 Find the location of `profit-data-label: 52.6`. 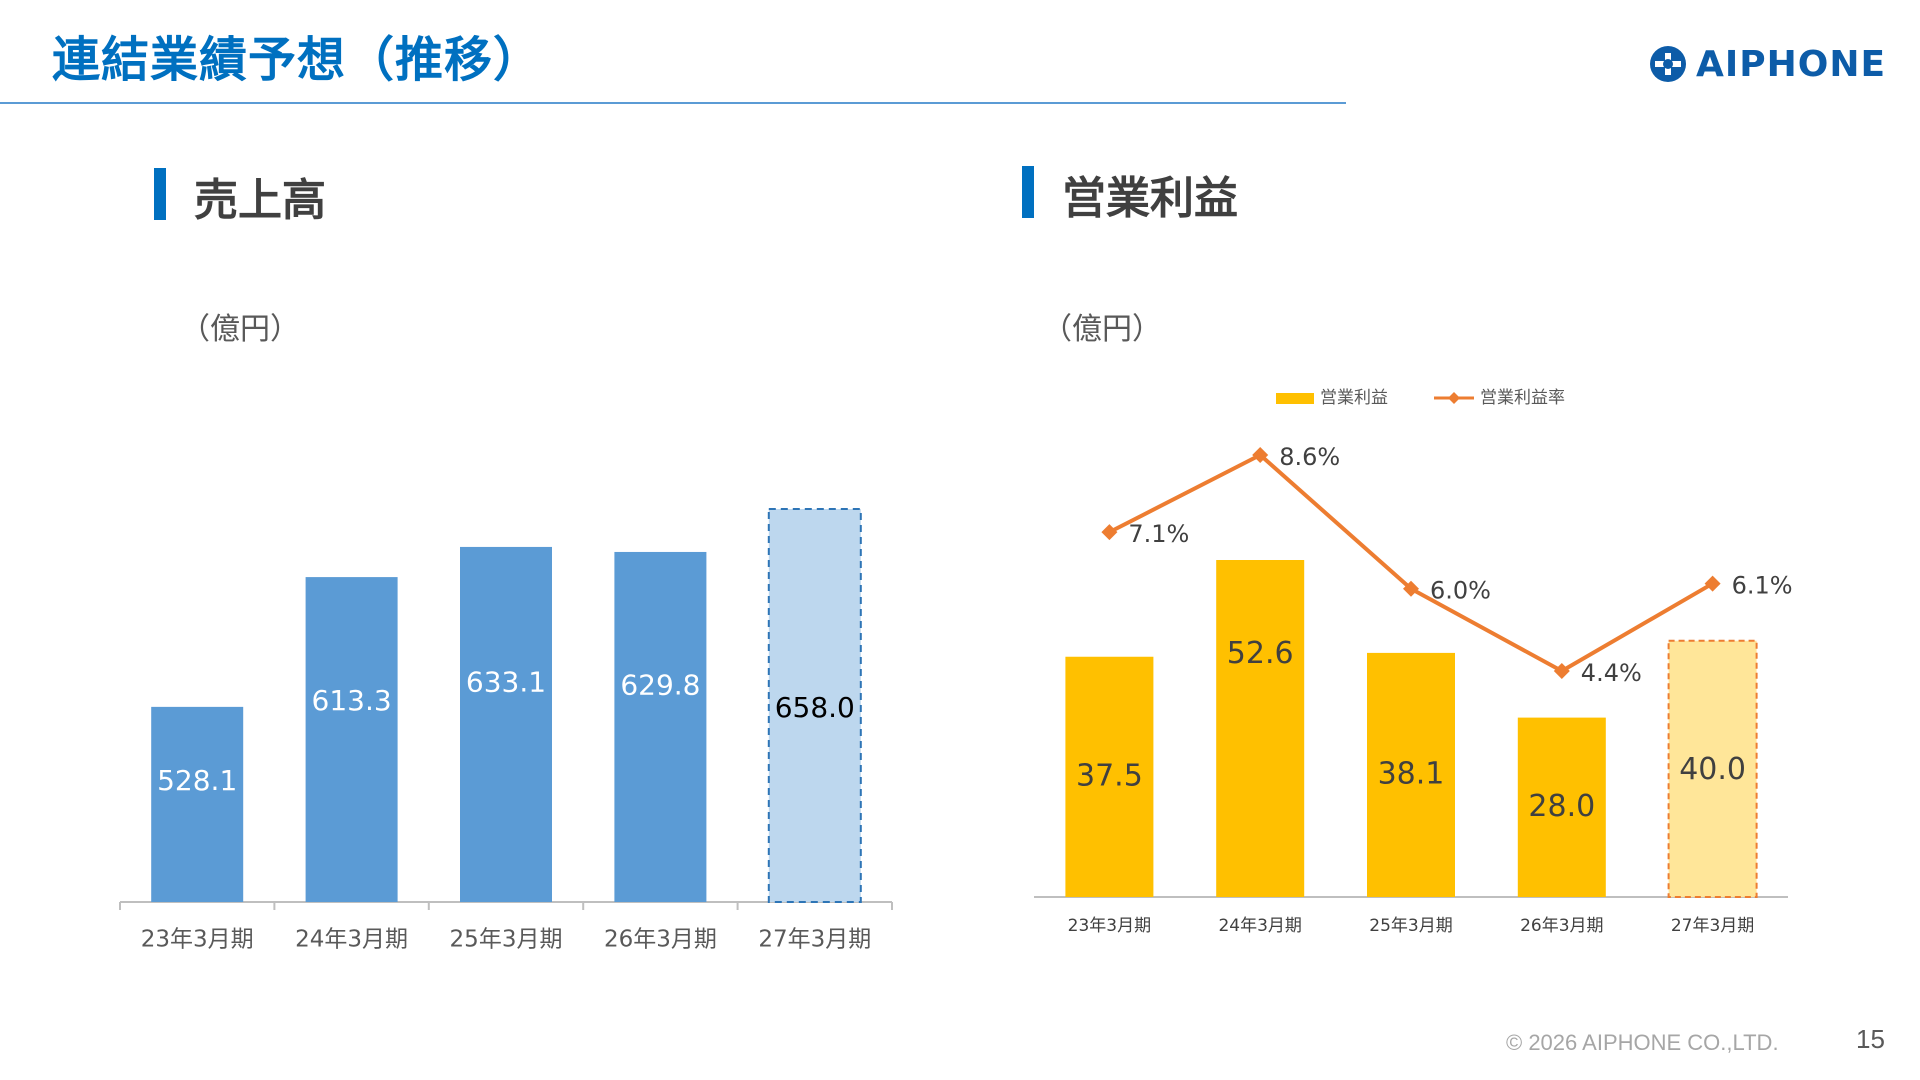

profit-data-label: 52.6 is located at coordinates (1260, 653).